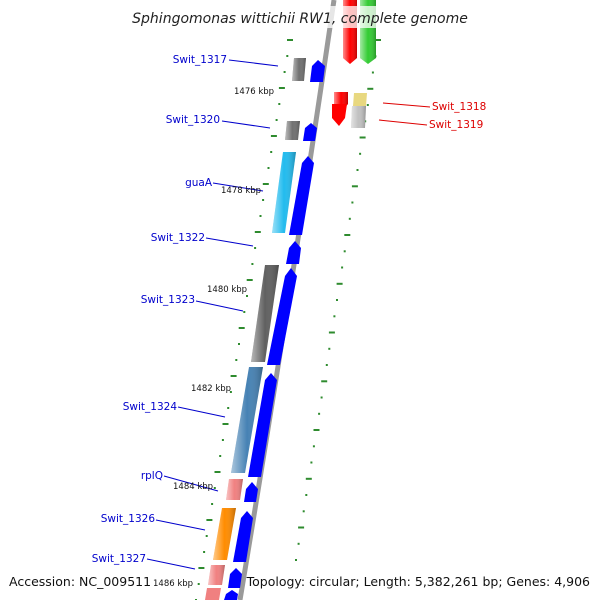 Image resolution: width=600 pixels, height=600 pixels. I want to click on gene-feature-swit-1319-top, so click(360, 99).